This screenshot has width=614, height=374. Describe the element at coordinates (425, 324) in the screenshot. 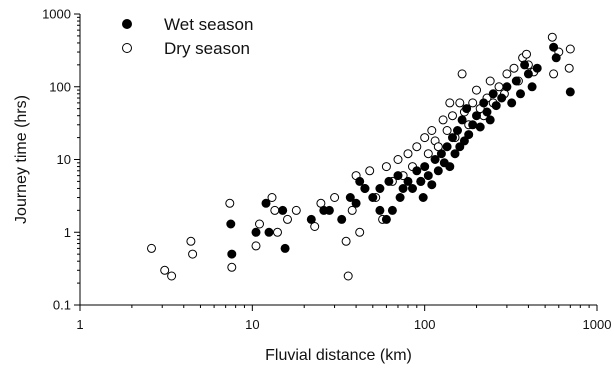

I see `x-tick-label: 100` at that location.